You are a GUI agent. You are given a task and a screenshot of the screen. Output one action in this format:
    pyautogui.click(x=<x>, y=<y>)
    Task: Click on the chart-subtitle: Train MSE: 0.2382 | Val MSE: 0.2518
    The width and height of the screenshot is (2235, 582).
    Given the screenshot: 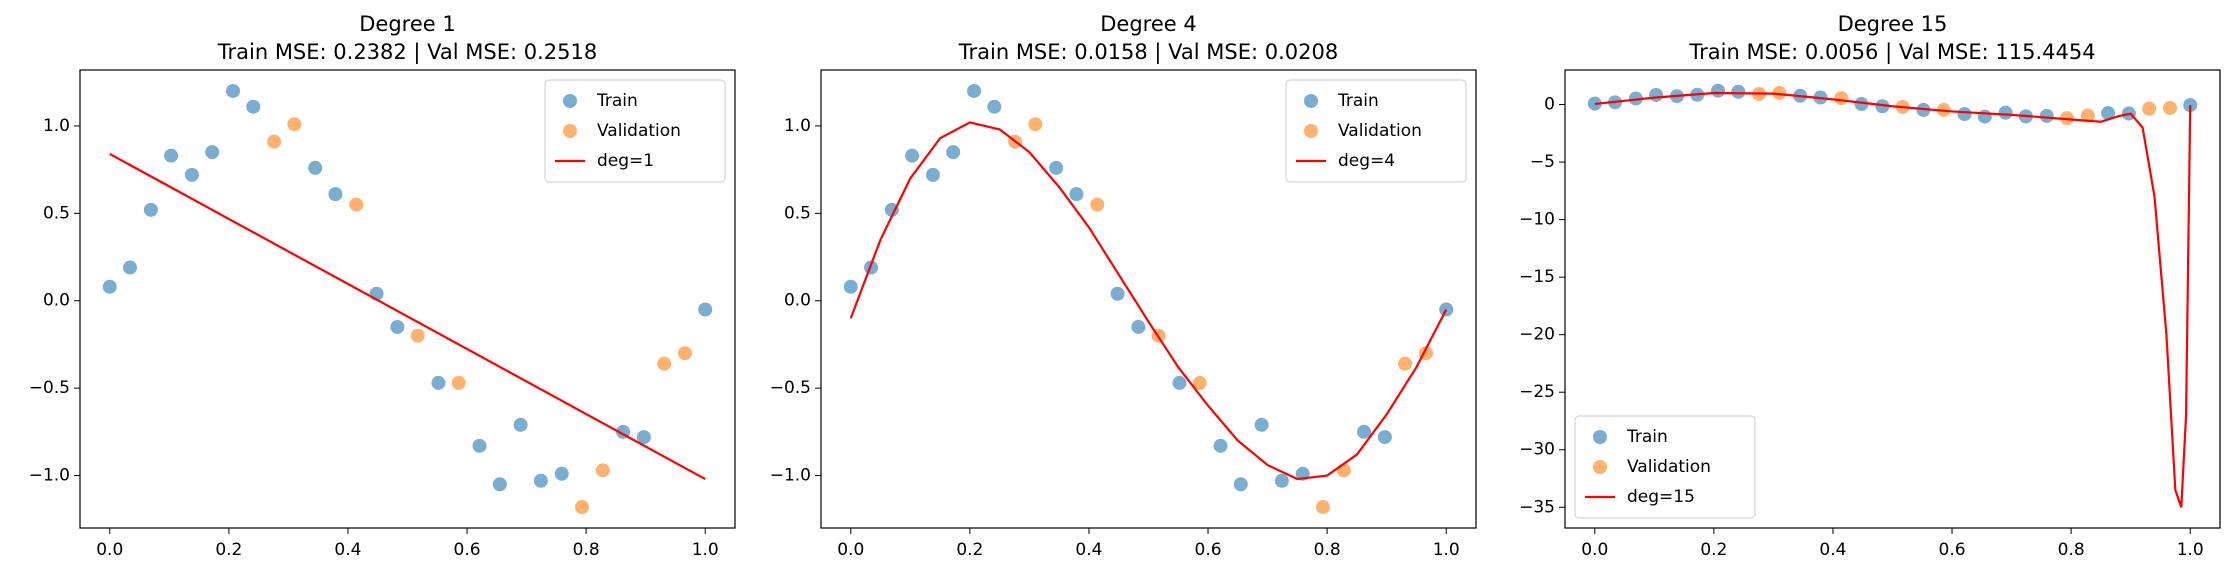 What is the action you would take?
    pyautogui.click(x=407, y=52)
    